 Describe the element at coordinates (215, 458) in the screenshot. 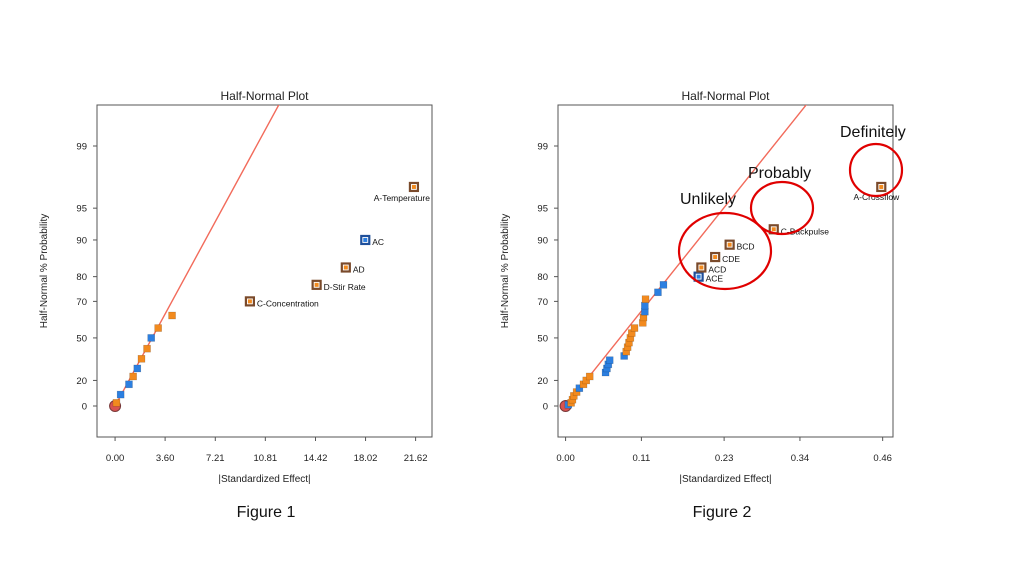

I see `x-tick-label: 7.21` at that location.